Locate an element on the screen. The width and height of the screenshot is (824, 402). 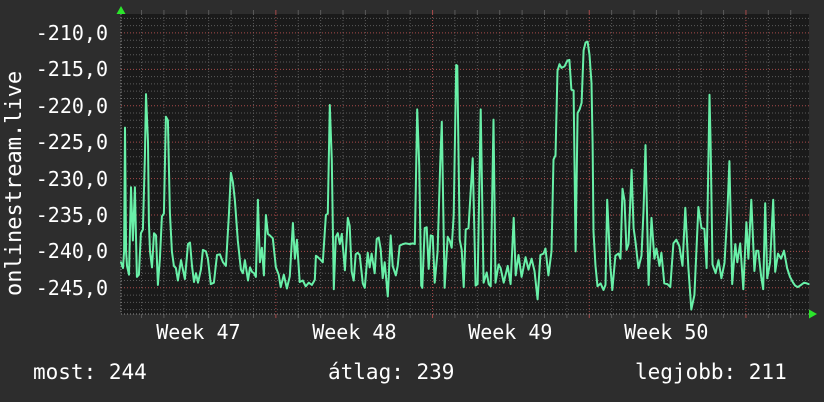
y-axis-tick-label: -210,0 is located at coordinates (71, 32).